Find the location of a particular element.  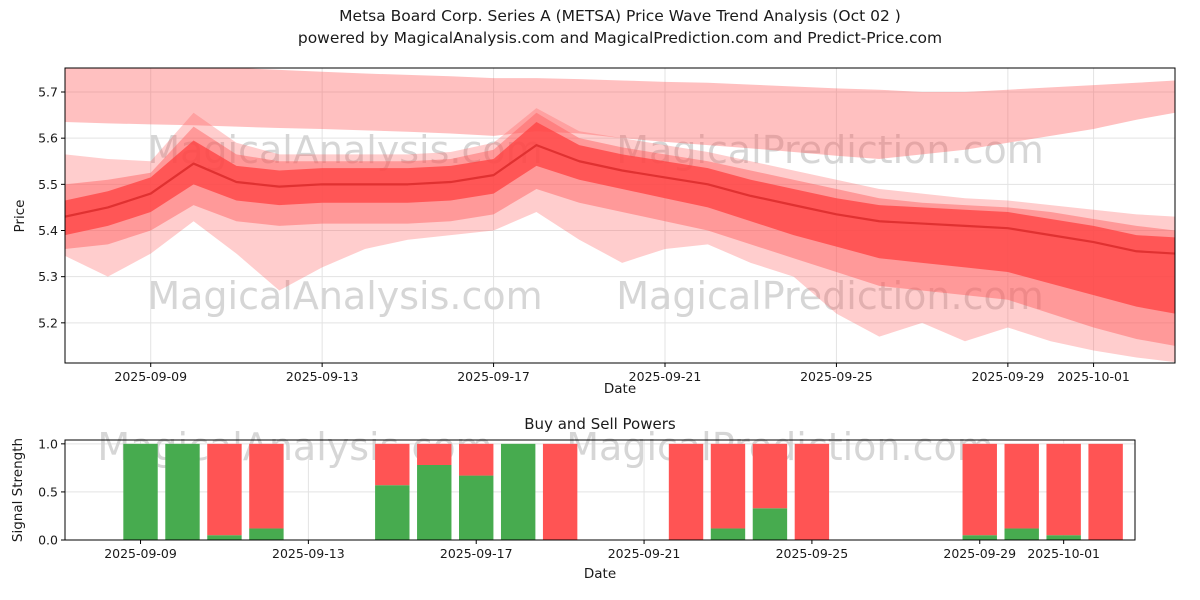

y-tick-label: 5.4 is located at coordinates (48, 230).